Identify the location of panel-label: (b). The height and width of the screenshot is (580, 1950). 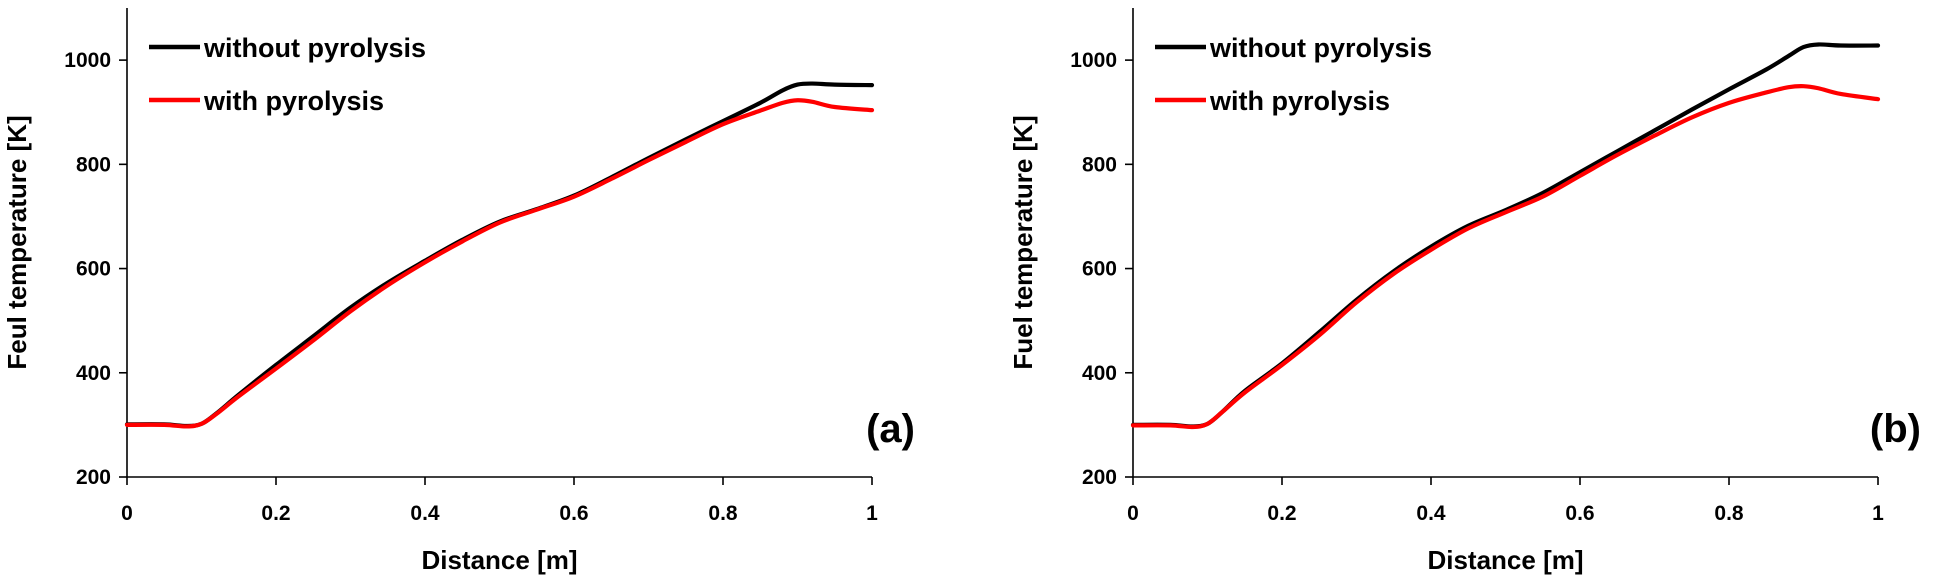
(1895, 429).